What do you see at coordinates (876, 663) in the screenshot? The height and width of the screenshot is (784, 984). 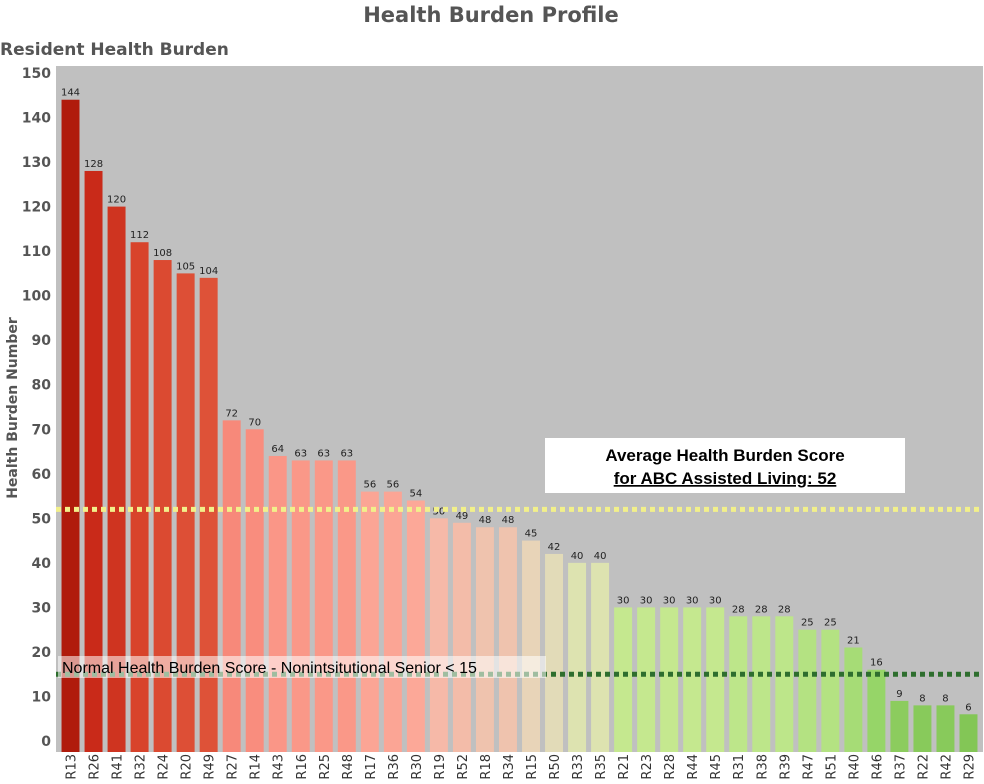 I see `data-label: 16` at bounding box center [876, 663].